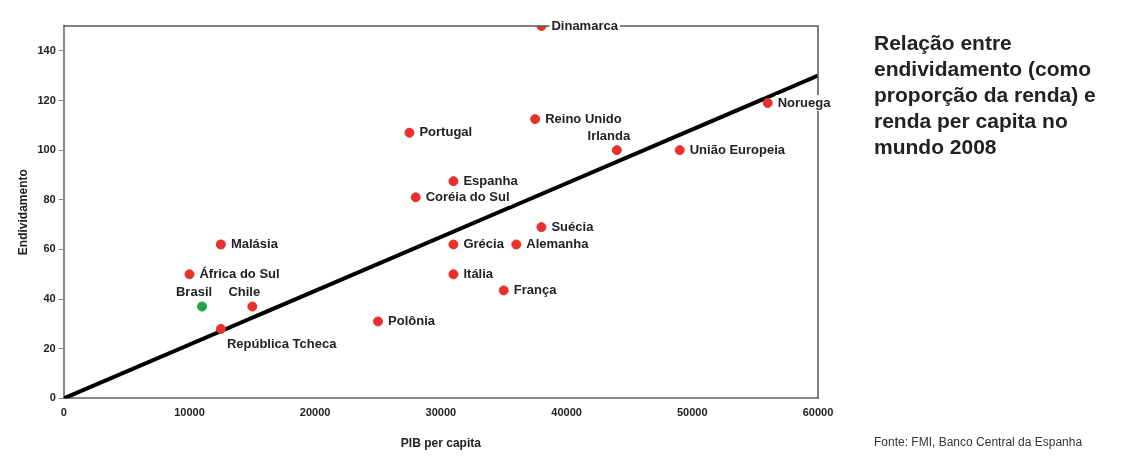 The height and width of the screenshot is (467, 1136). Describe the element at coordinates (585, 25) in the screenshot. I see `annotation: Dinamarca` at that location.